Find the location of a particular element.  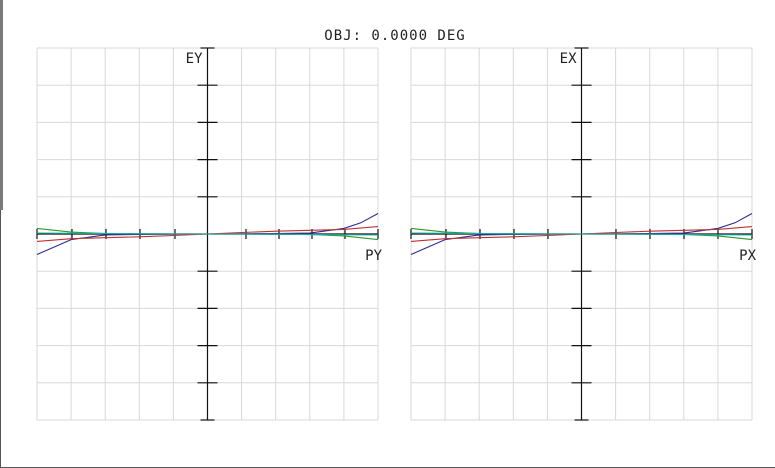

y-axis-label: EY is located at coordinates (194, 59).